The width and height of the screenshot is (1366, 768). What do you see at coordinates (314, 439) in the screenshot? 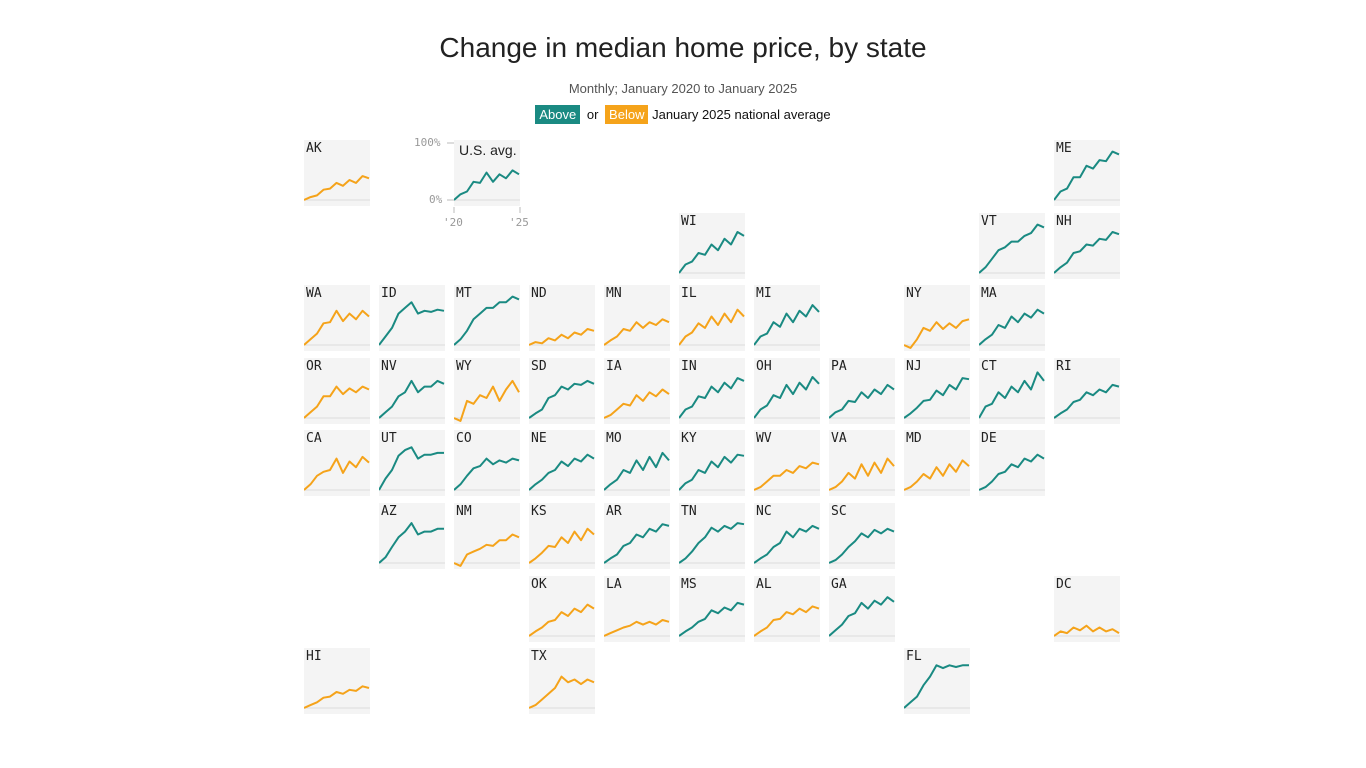
I see `tile-label: CA` at bounding box center [314, 439].